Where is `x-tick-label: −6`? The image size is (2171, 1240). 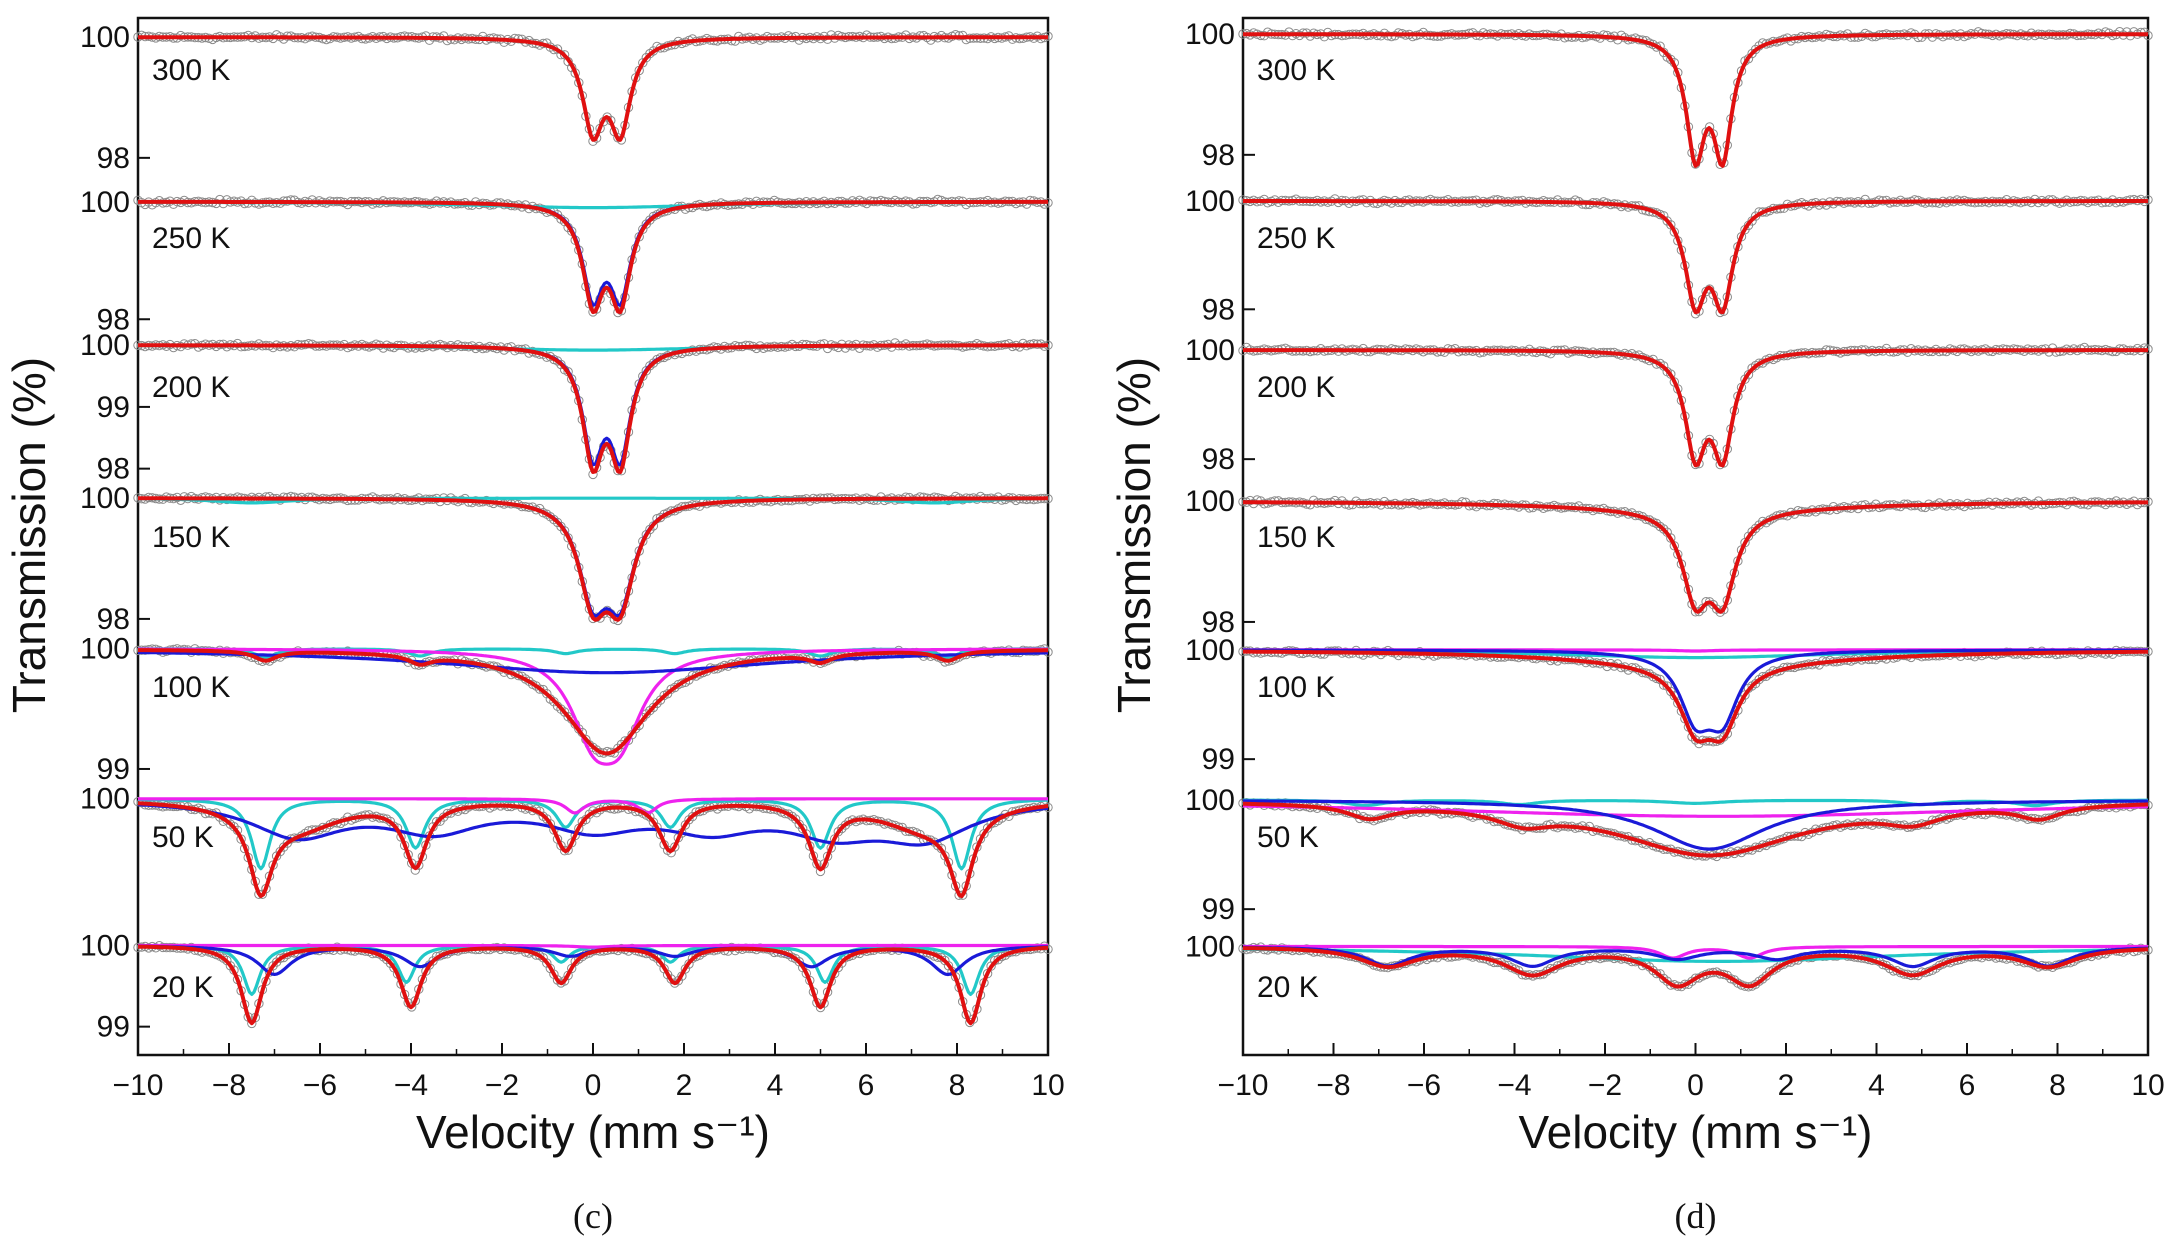 x-tick-label: −6 is located at coordinates (1424, 1085).